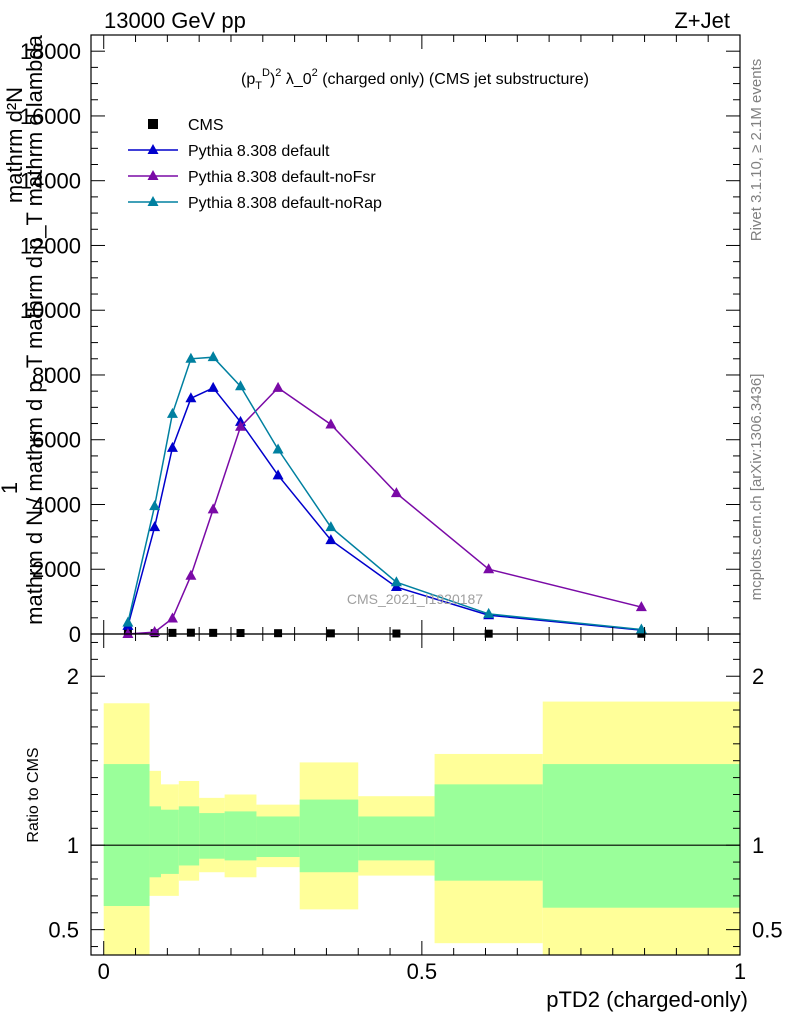  Describe the element at coordinates (756, 150) in the screenshot. I see `rivet-label: Rivet 3.1.10, ≥ 2.1M events` at that location.